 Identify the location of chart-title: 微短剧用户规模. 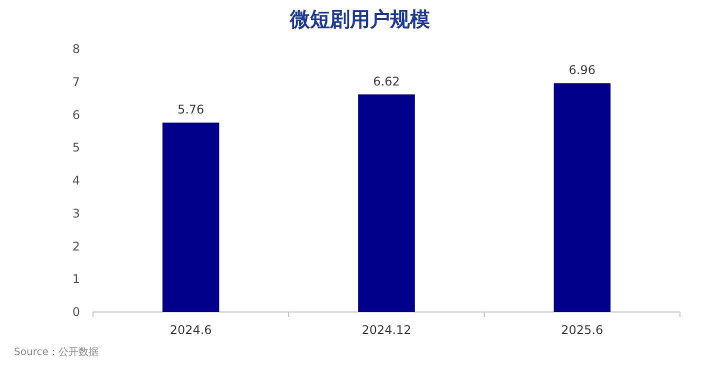
(359, 19).